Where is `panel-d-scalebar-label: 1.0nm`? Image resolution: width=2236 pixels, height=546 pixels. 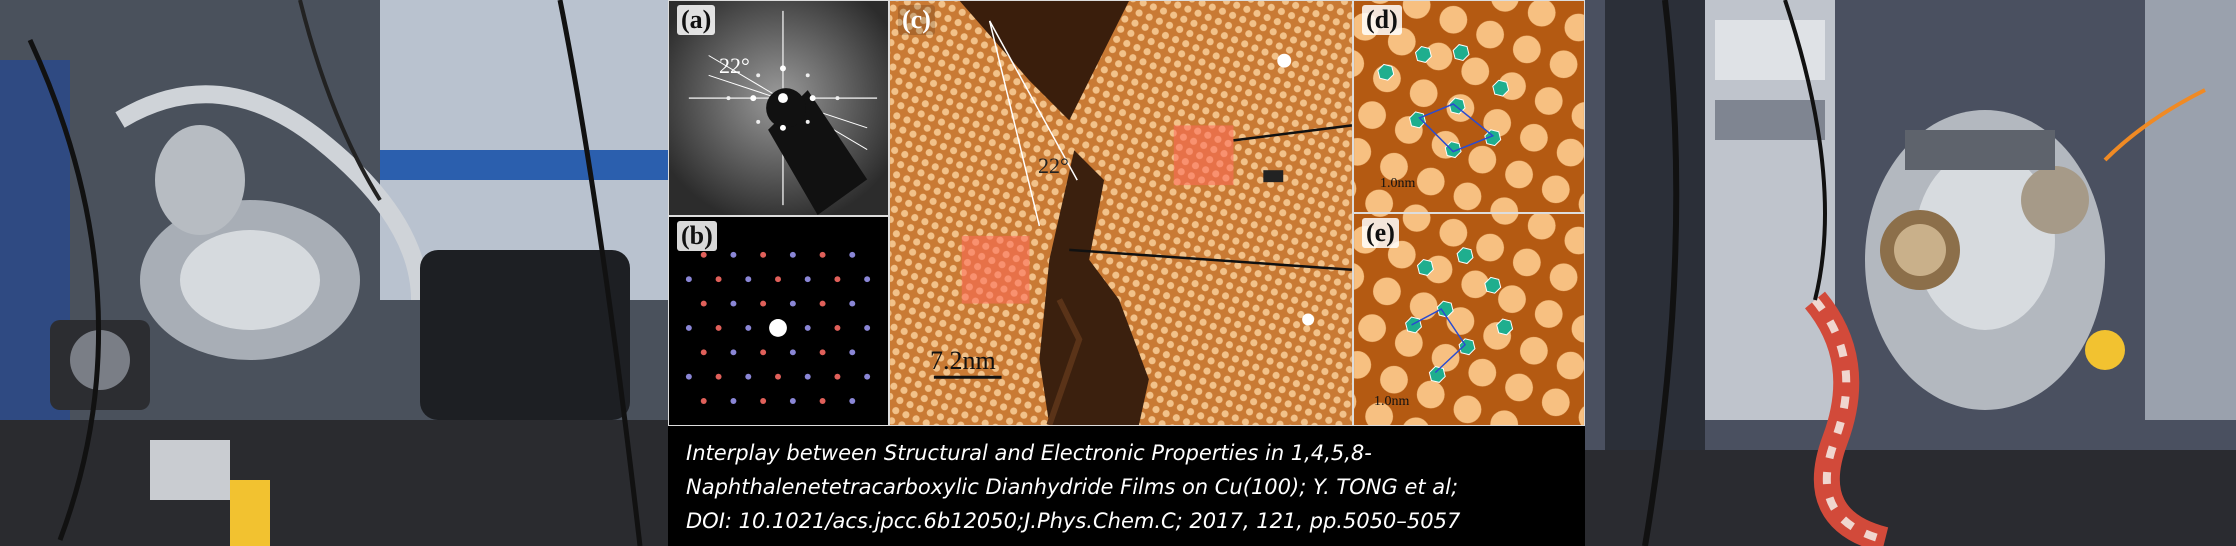 panel-d-scalebar-label: 1.0nm is located at coordinates (1398, 183).